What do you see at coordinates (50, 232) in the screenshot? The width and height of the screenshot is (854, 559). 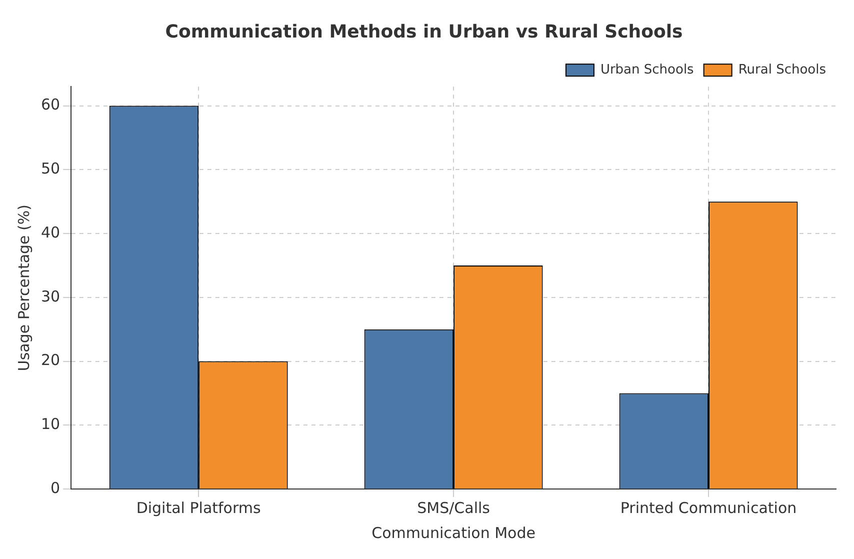 I see `y-tick-label: 40` at bounding box center [50, 232].